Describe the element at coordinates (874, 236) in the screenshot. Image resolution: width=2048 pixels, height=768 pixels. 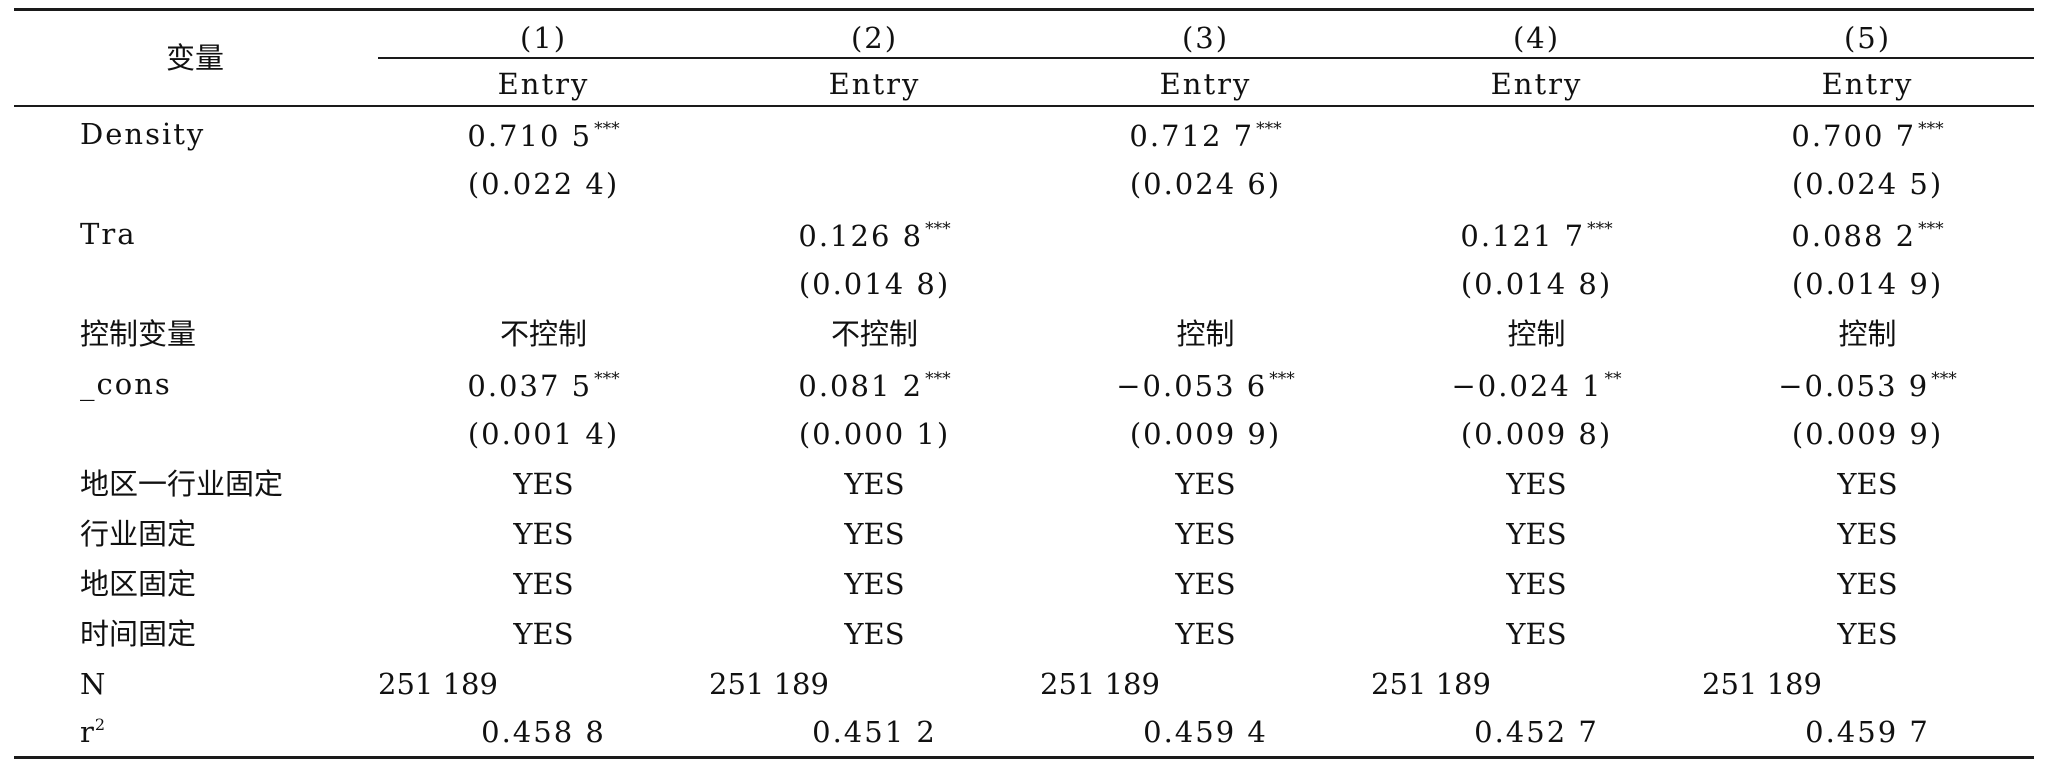
I see `tra-coef-2: 0.126 8 ***` at that location.